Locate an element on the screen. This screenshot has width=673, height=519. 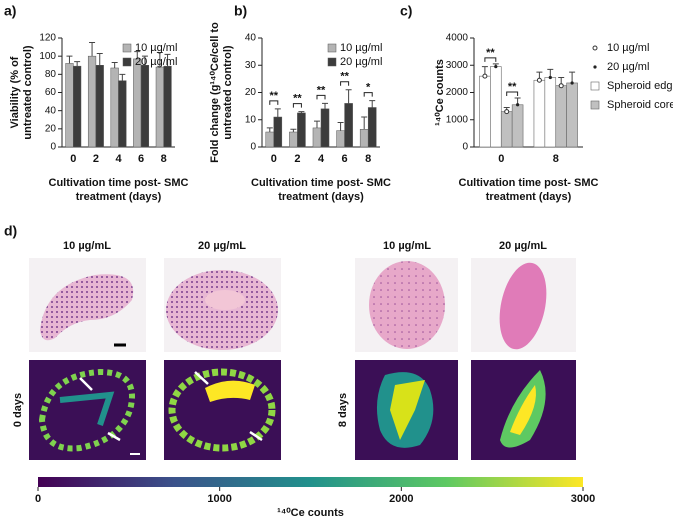
y-tick-label: 100 is located at coordinates (47, 56).